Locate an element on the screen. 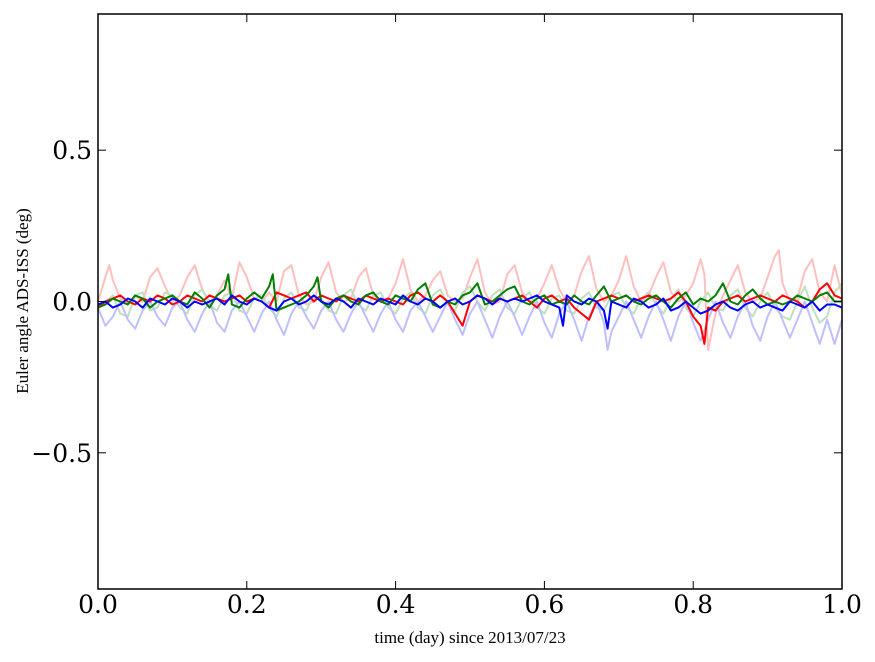 The image size is (875, 662). y-tick-label: −0.5 is located at coordinates (61, 453).